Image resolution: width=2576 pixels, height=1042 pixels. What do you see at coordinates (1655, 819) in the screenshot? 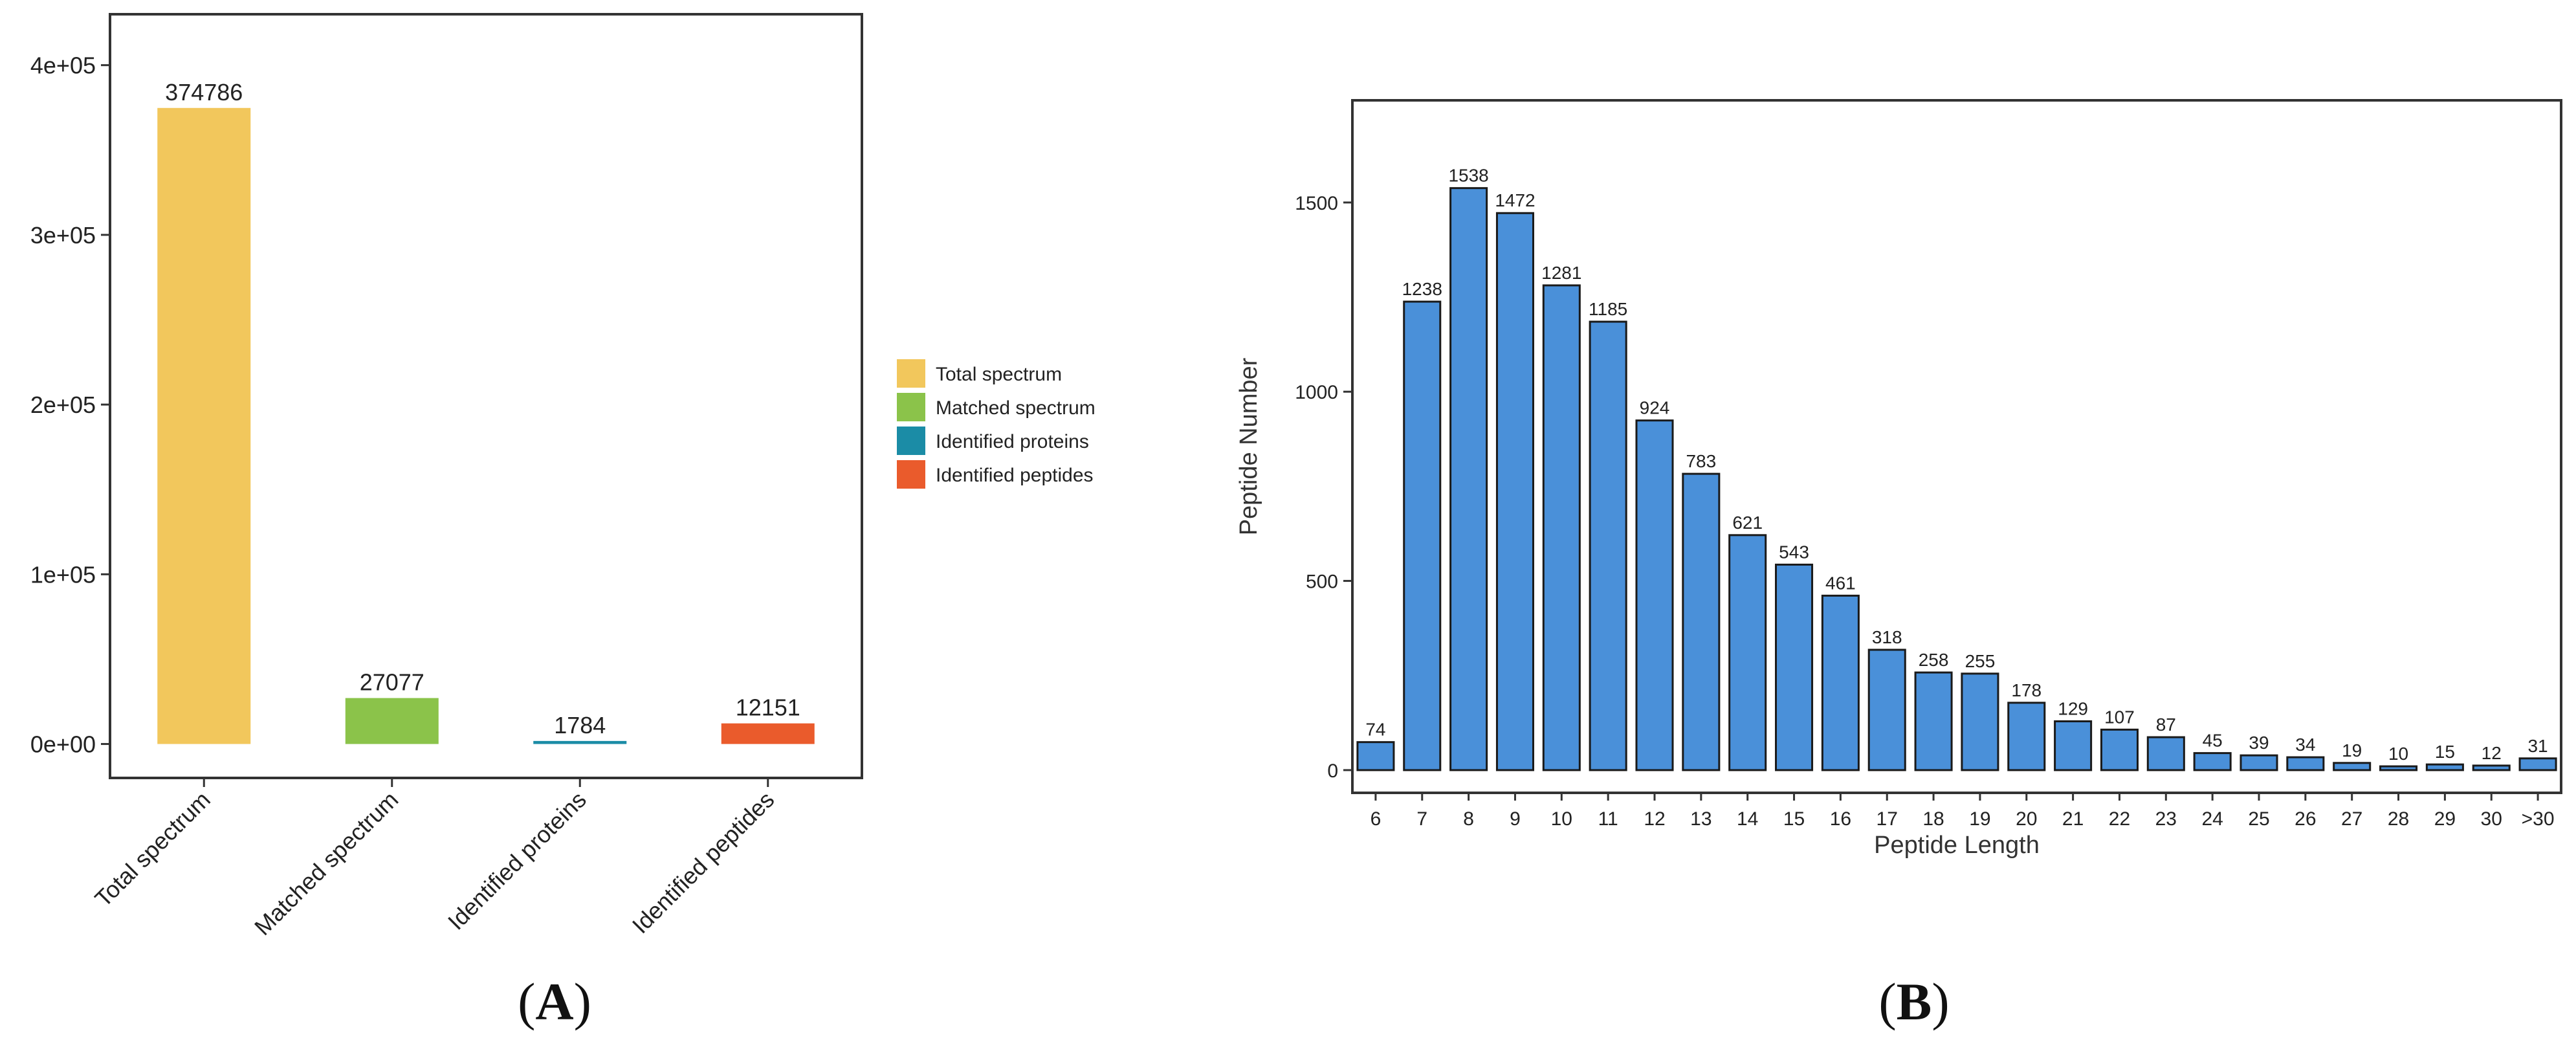
I see `b-xtick-label: 12` at bounding box center [1655, 819].